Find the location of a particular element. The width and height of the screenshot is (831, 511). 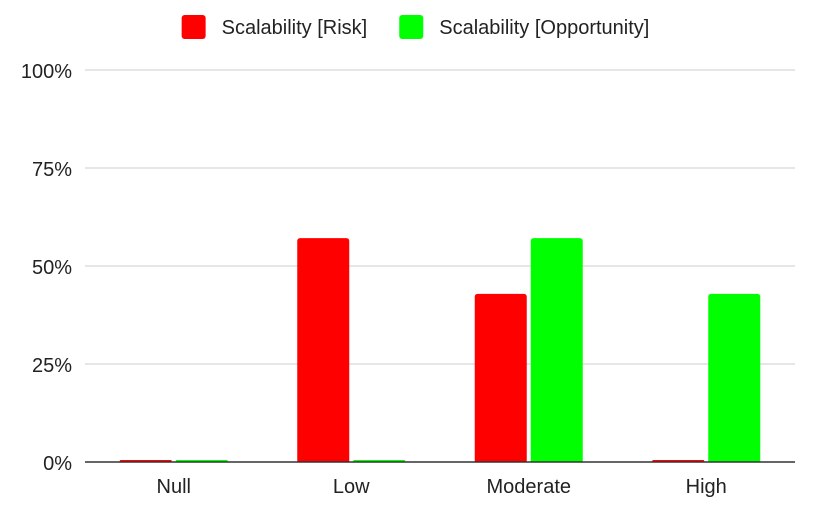

bar-moderate-opportunity is located at coordinates (556, 350).